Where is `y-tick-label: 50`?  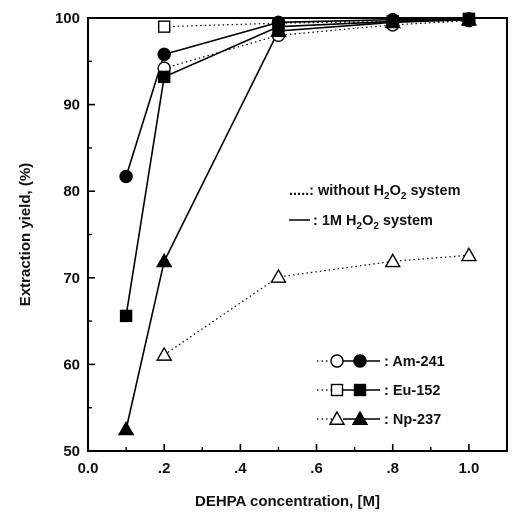
y-tick-label: 50 is located at coordinates (71, 451).